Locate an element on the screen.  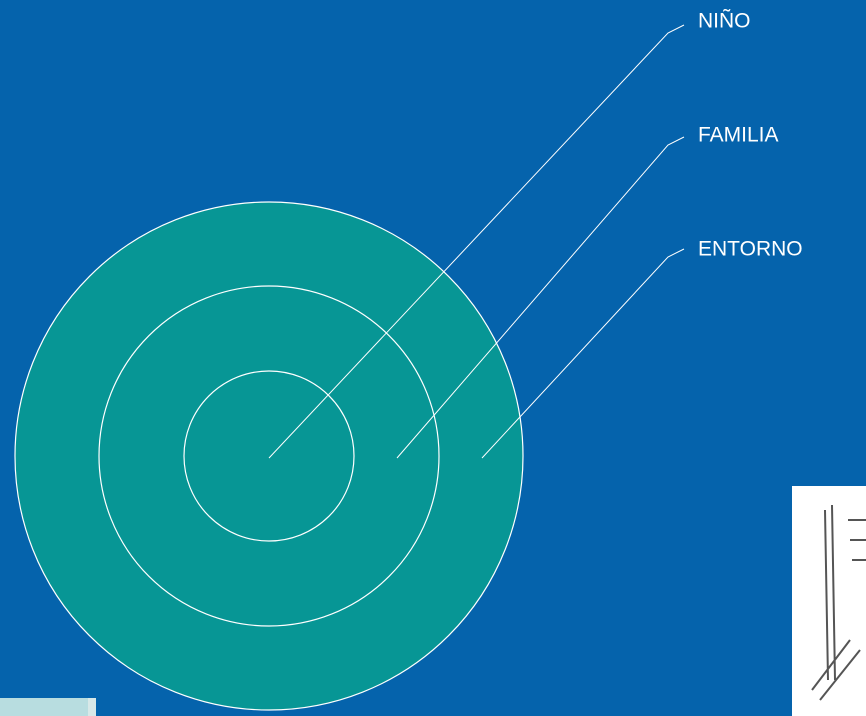
label: ENTORNO is located at coordinates (750, 249).